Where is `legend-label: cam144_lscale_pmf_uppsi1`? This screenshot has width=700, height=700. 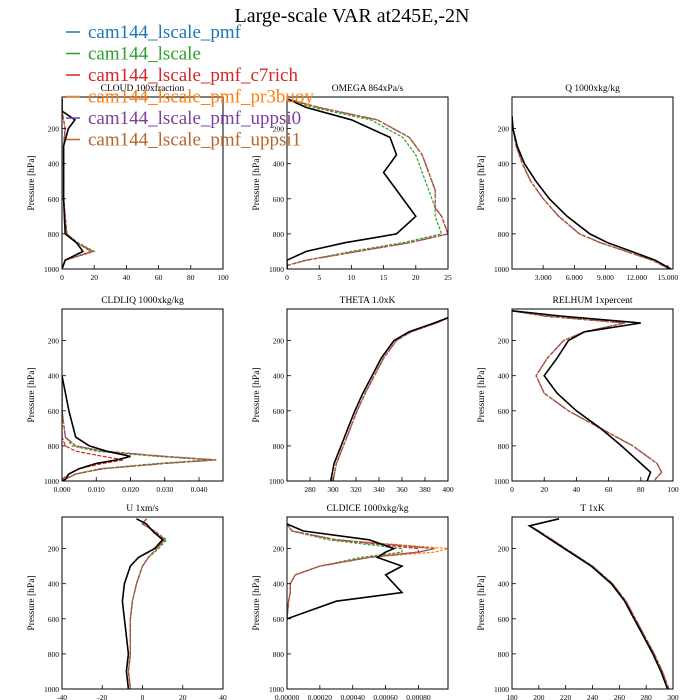
legend-label: cam144_lscale_pmf_uppsi1 is located at coordinates (194, 140).